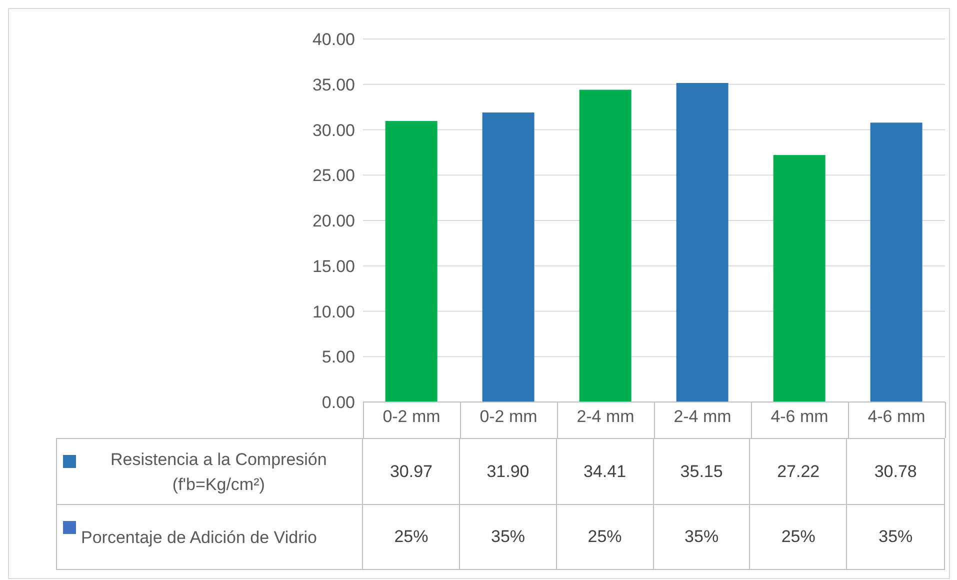  I want to click on y-tick-label: 20.00, so click(333, 221).